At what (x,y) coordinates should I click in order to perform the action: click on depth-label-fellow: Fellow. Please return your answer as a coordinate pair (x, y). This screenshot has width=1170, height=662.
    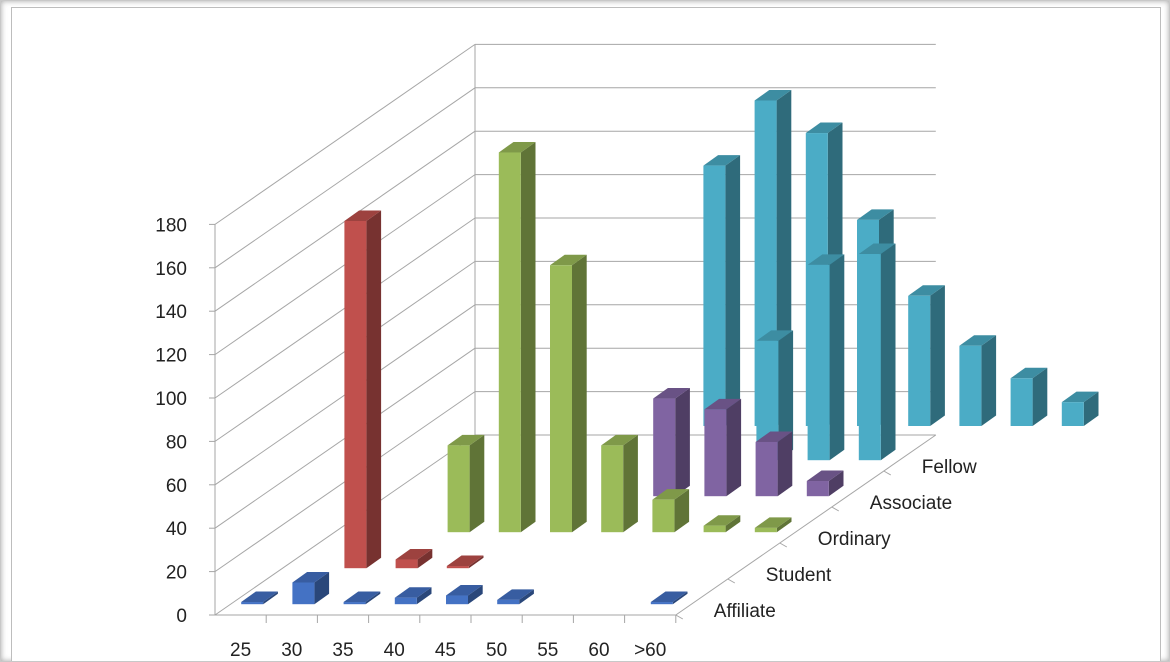
    Looking at the image, I should click on (949, 467).